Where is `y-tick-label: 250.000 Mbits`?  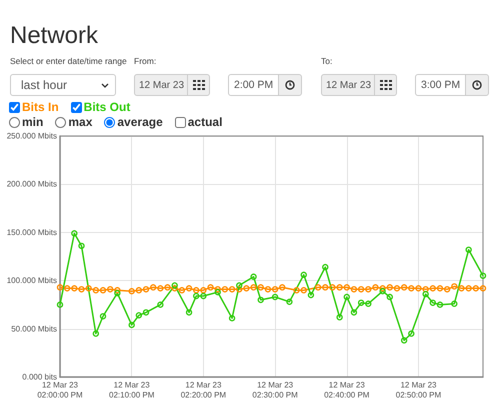
y-tick-label: 250.000 Mbits is located at coordinates (31, 136).